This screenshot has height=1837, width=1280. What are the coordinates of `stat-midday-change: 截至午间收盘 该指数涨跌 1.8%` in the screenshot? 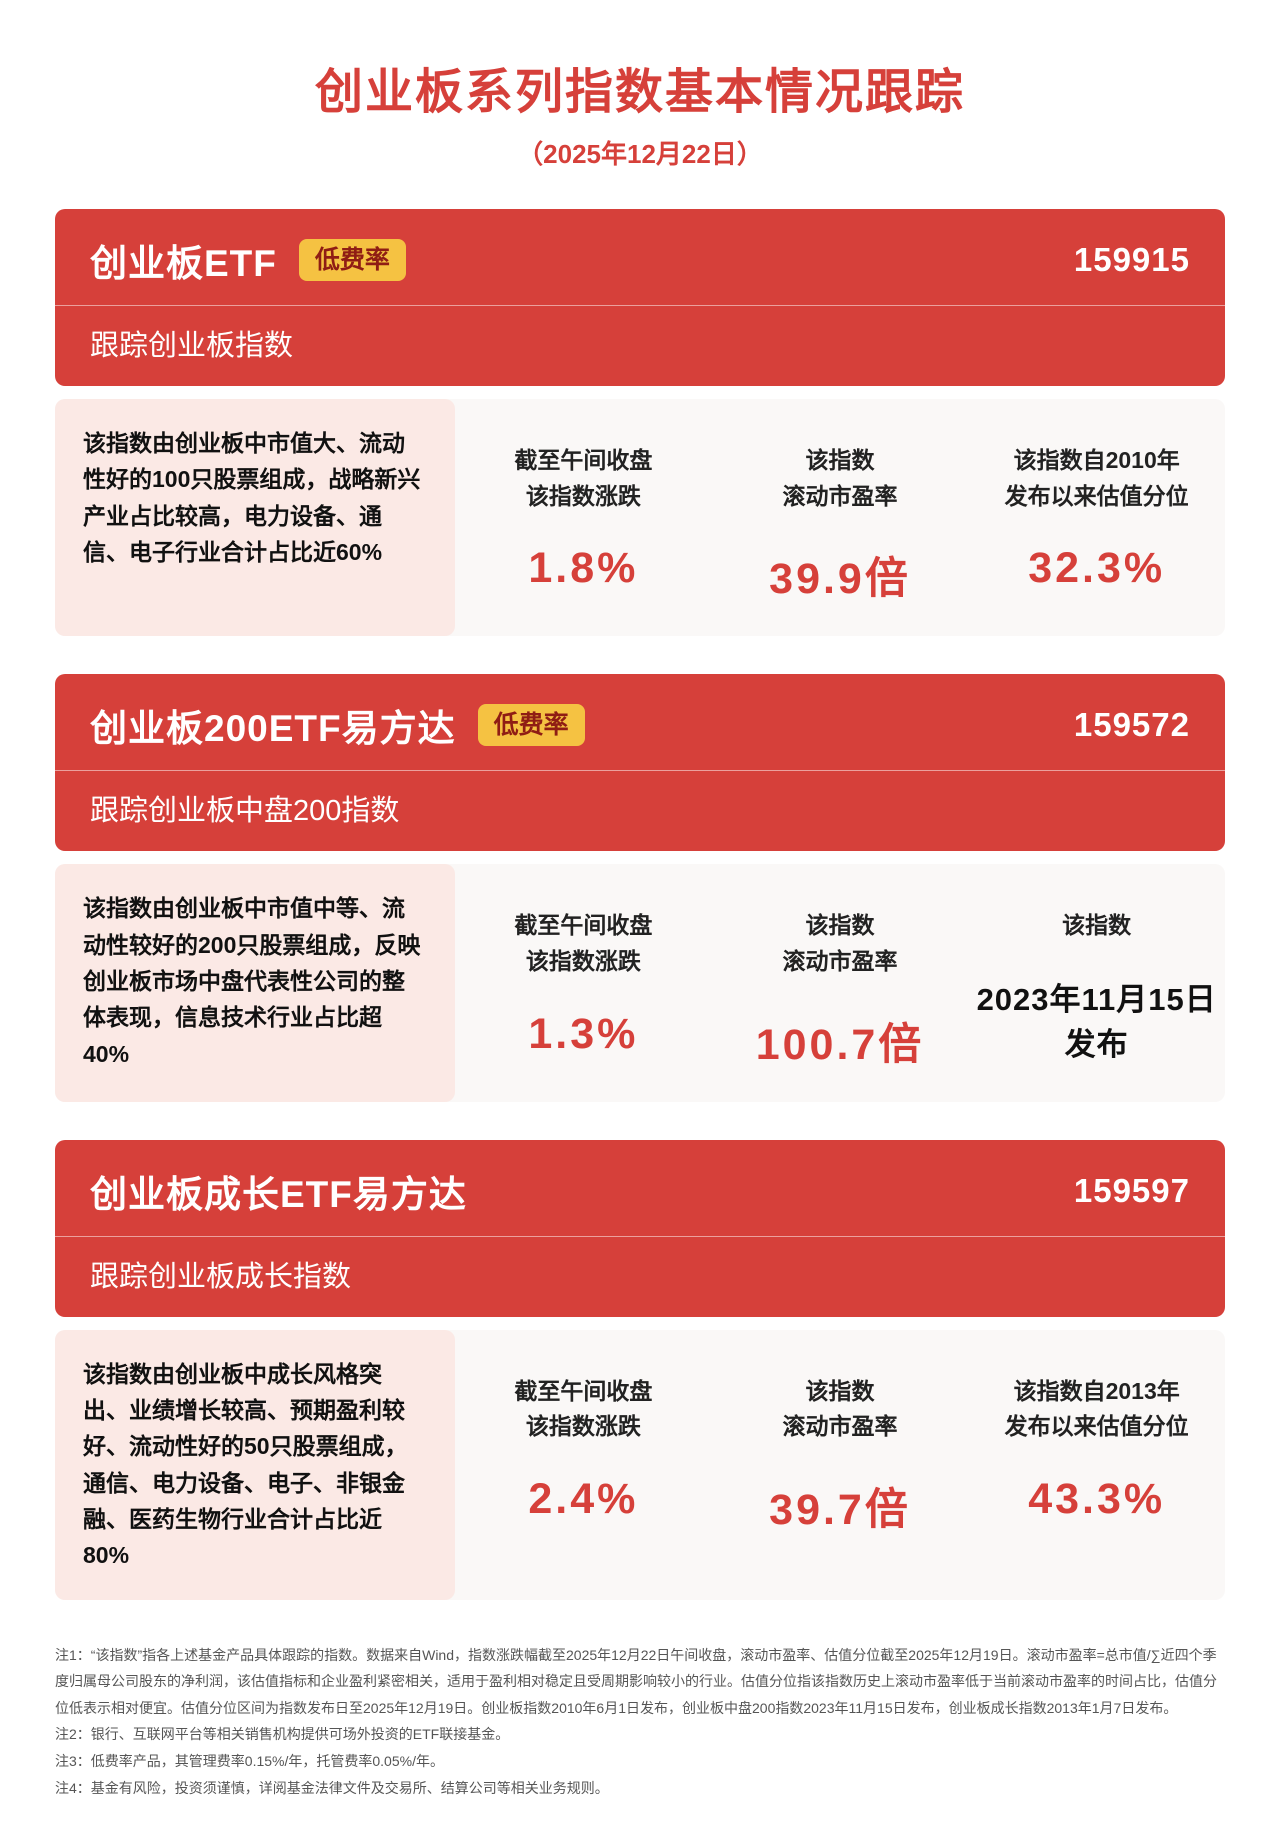 It's located at (583, 502).